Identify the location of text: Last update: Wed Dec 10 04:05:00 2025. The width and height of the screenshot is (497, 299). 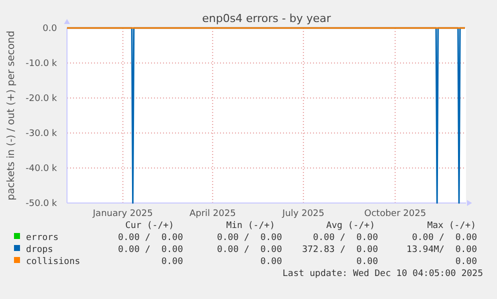
(382, 274).